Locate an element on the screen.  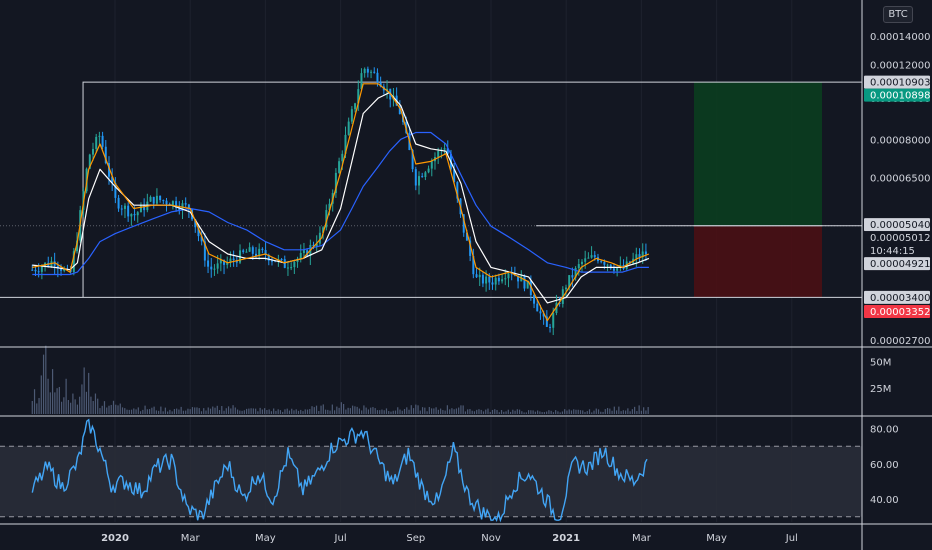
stop-zone is located at coordinates (758, 261).